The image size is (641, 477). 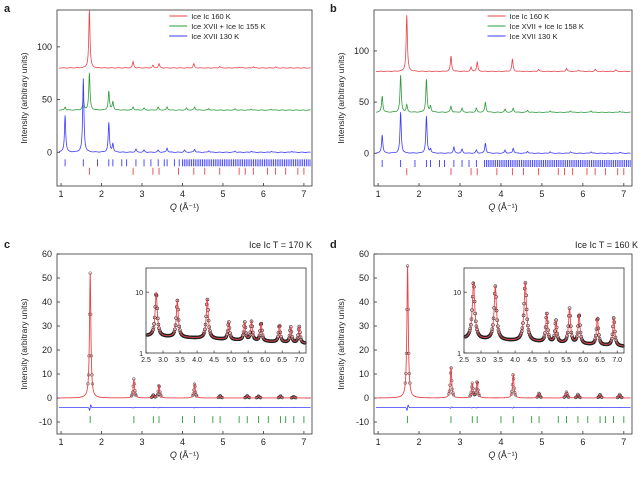 I want to click on x-tick-label-d: 1, so click(x=378, y=442).